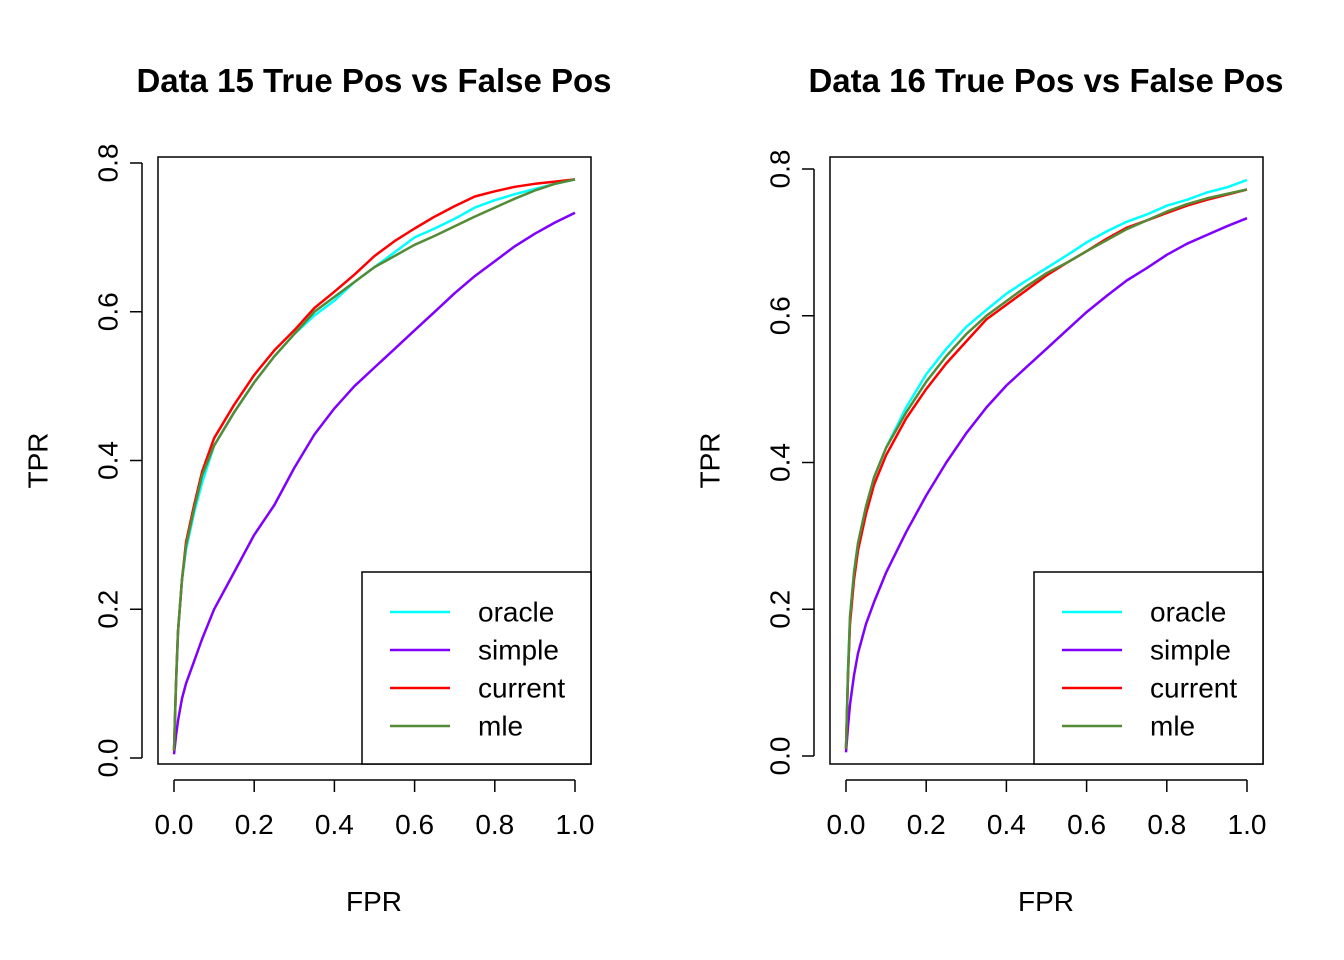 Image resolution: width=1344 pixels, height=960 pixels. What do you see at coordinates (1045, 80) in the screenshot?
I see `chart-title: Data 16 True Pos vs False Pos` at bounding box center [1045, 80].